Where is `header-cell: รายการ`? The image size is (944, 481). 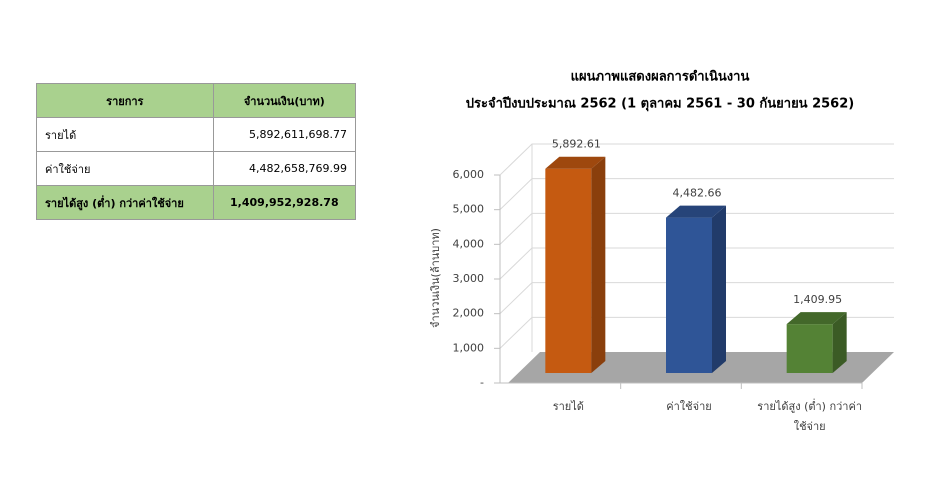 header-cell: รายการ is located at coordinates (125, 100).